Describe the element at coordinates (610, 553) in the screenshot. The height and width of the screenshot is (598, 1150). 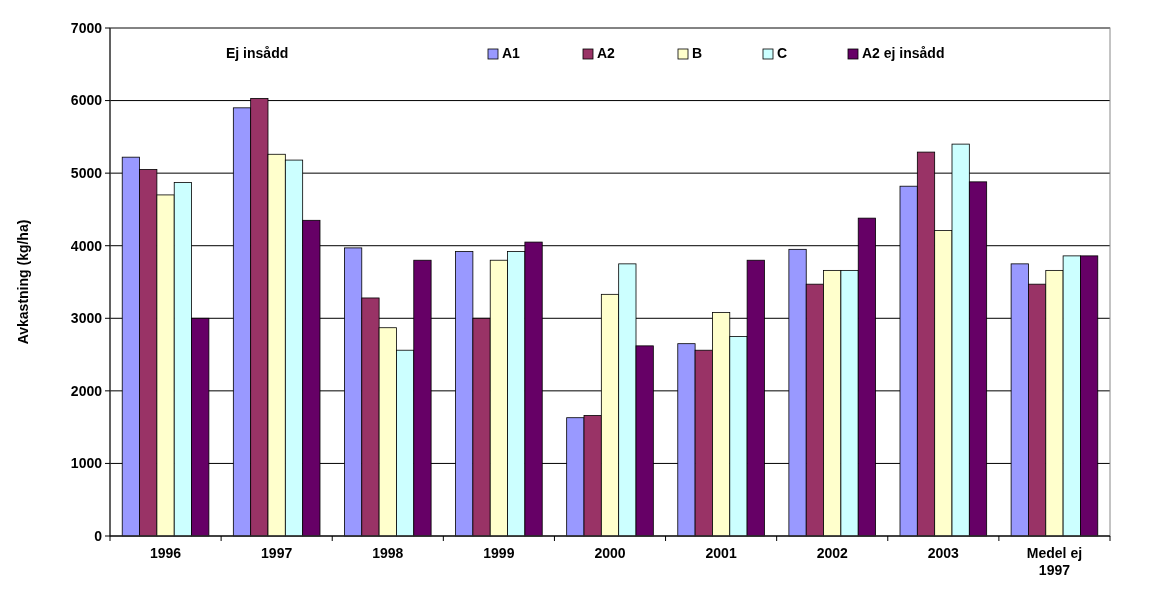
I see `x-tick-label: 2000` at that location.